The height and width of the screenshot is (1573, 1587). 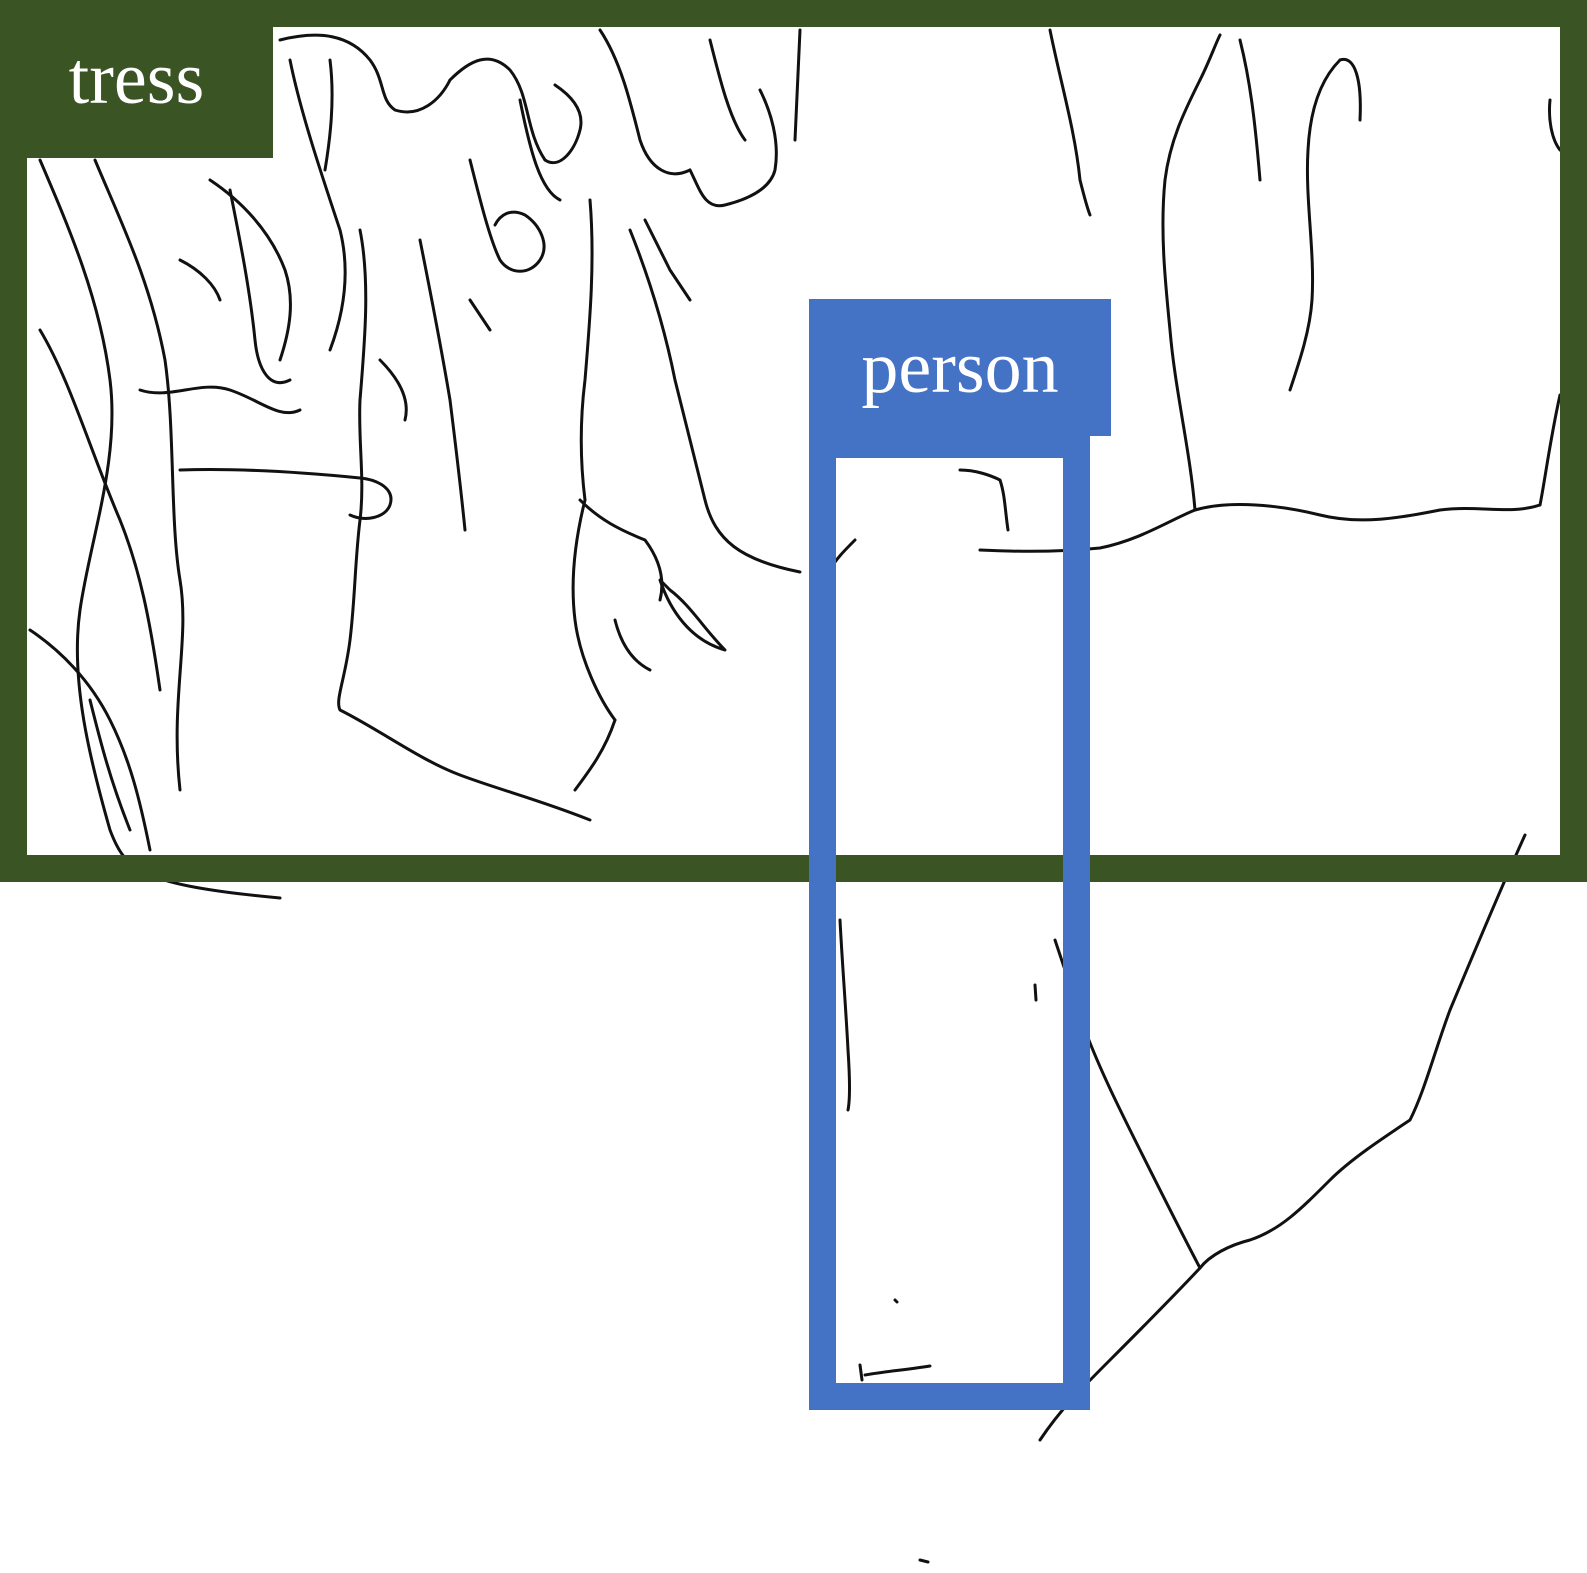 What do you see at coordinates (136, 79) in the screenshot?
I see `tress-label: tress` at bounding box center [136, 79].